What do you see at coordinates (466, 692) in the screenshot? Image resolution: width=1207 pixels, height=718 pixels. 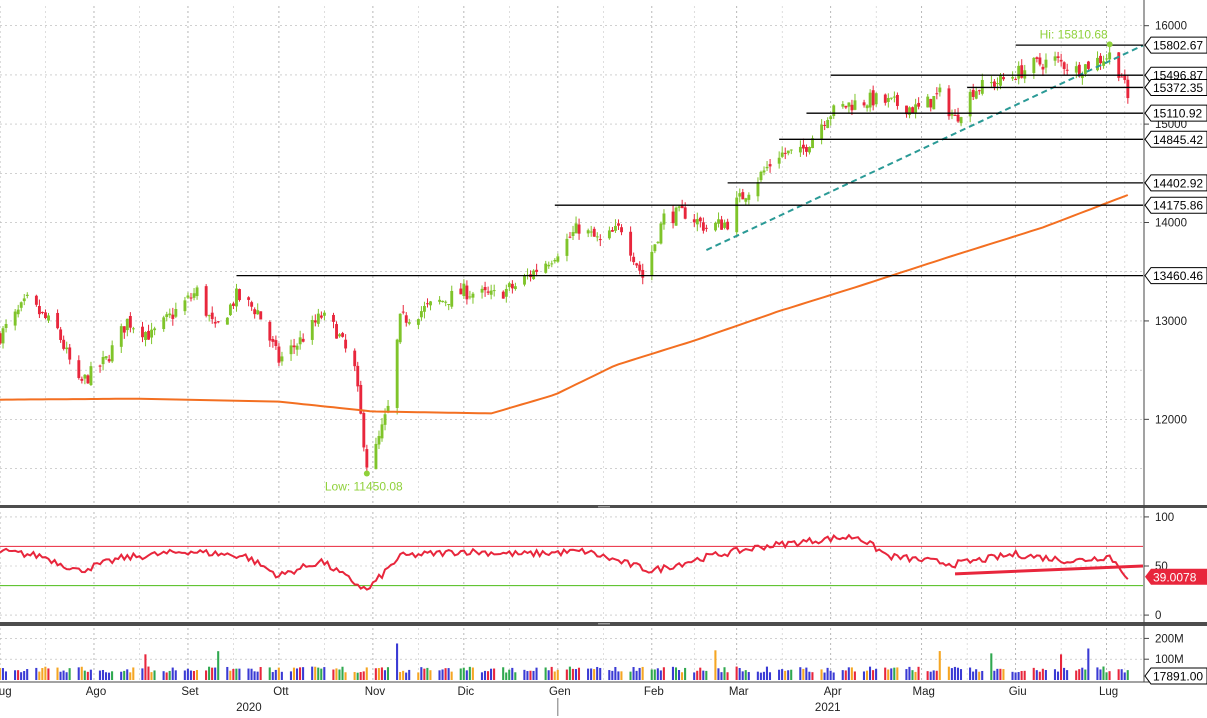 I see `x-tick-label: Dic` at bounding box center [466, 692].